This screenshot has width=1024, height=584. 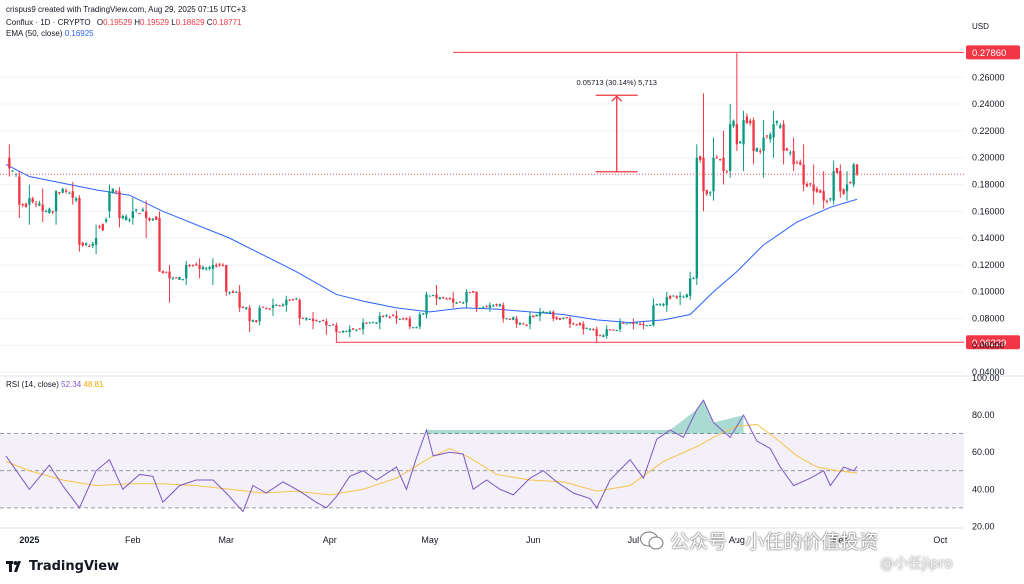 What do you see at coordinates (983, 415) in the screenshot?
I see `rsi-tick-label: 80.00` at bounding box center [983, 415].